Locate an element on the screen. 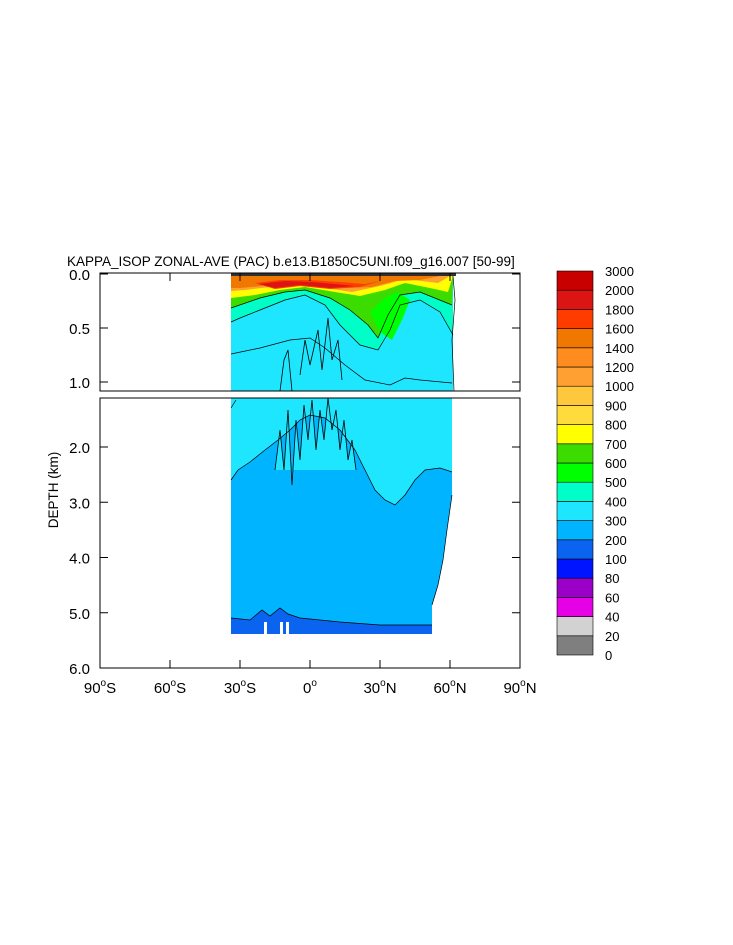  colorbar-label-13: 900 is located at coordinates (616, 405).